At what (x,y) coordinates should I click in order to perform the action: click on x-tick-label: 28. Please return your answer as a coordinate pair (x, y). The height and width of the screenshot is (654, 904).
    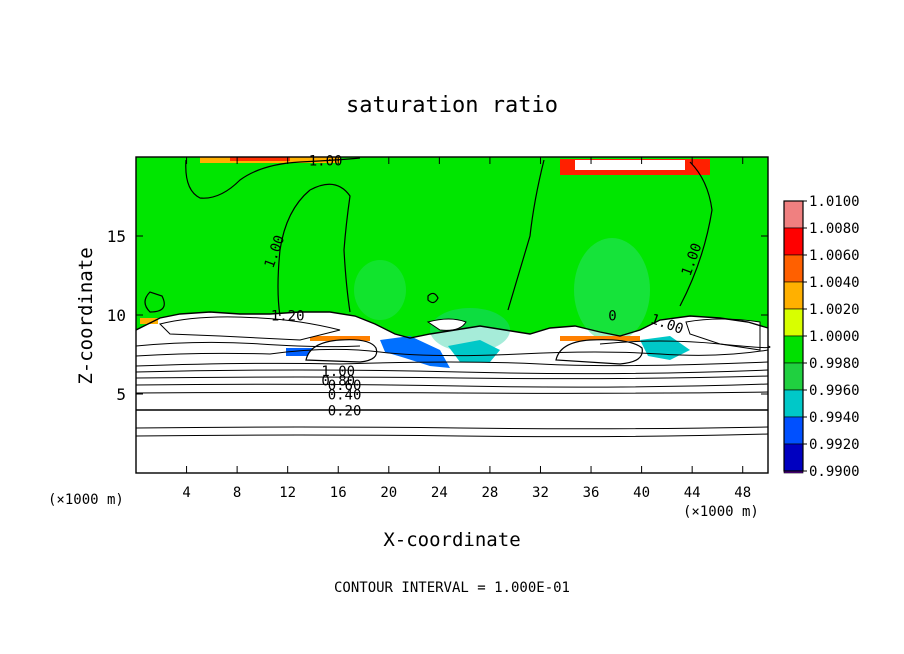
    Looking at the image, I should click on (489, 493).